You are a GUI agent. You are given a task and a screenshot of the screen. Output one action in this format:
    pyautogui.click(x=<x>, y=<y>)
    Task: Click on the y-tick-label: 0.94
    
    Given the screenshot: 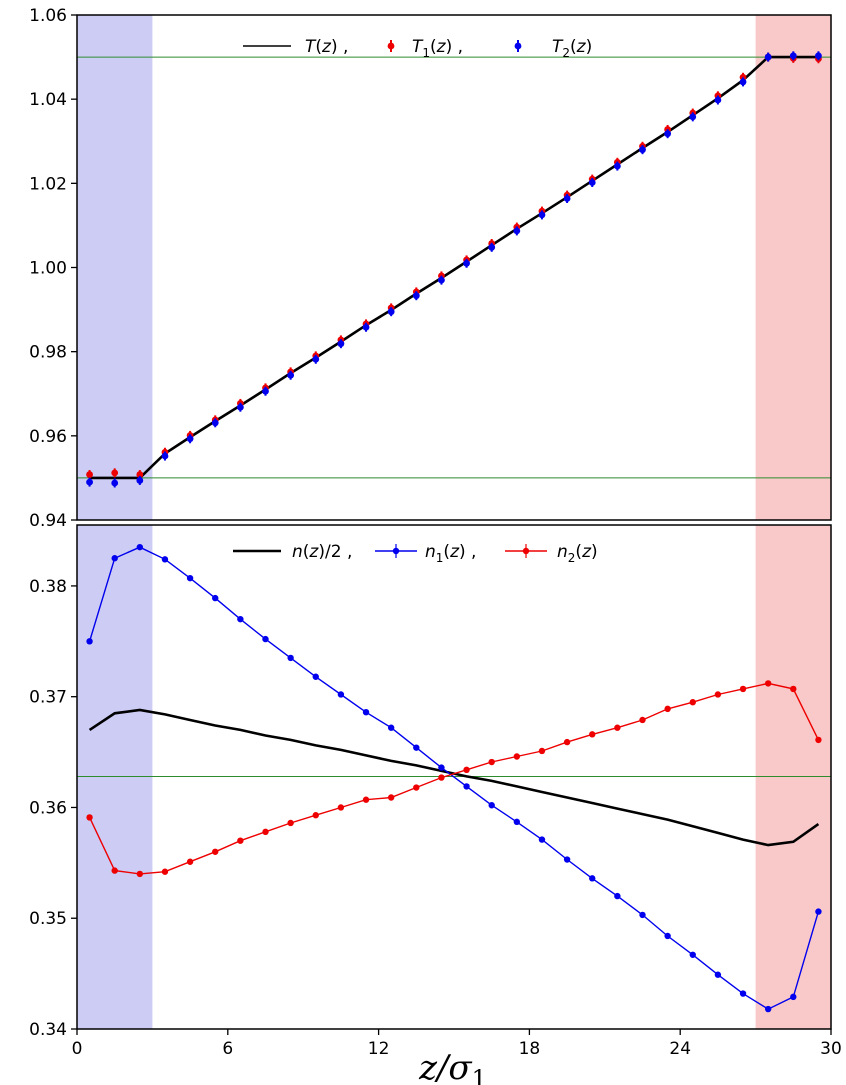 What is the action you would take?
    pyautogui.click(x=48, y=521)
    